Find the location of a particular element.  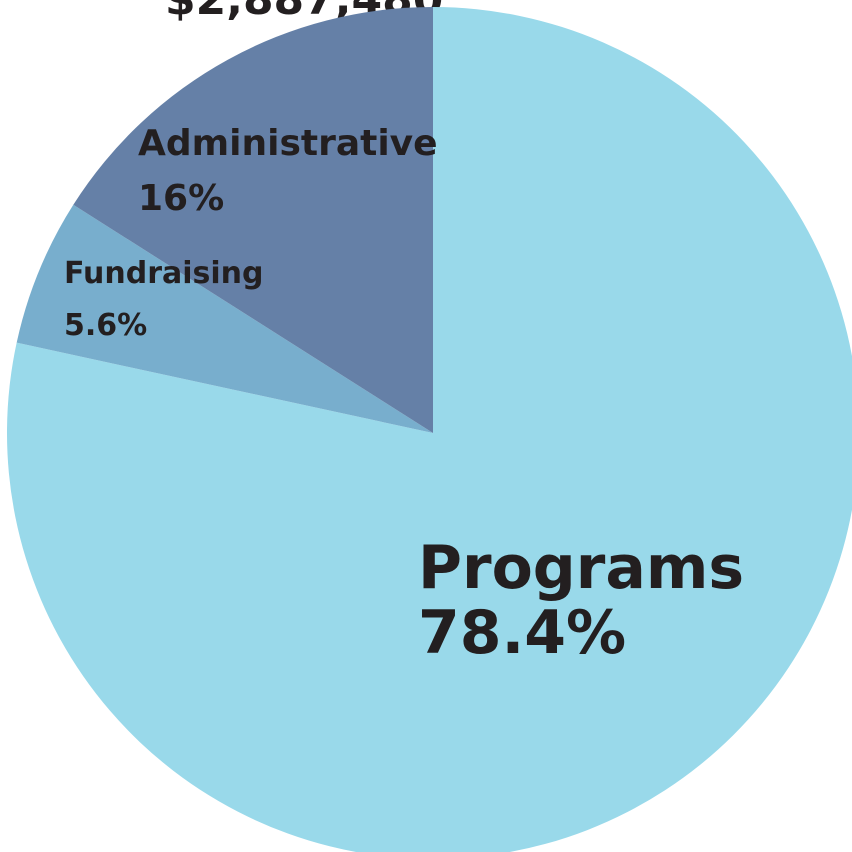

slice-label-programs: Programs is located at coordinates (581, 568).